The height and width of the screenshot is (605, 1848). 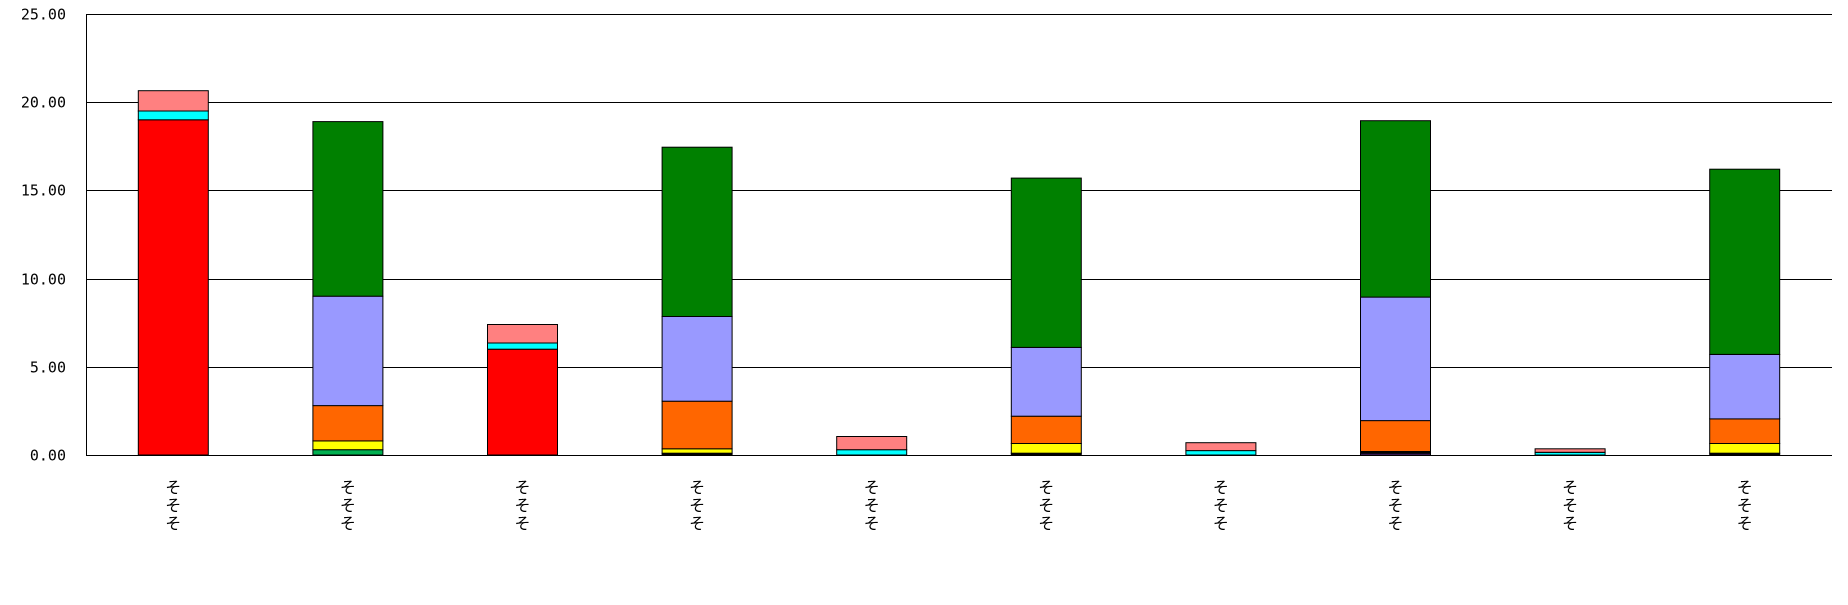 I want to click on y-tick-label: 25.00, so click(x=43, y=15).